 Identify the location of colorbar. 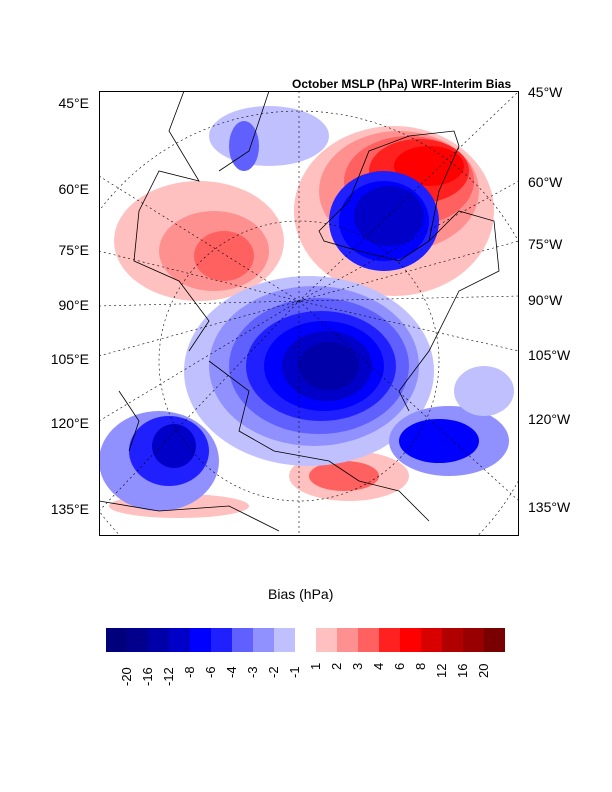
(305, 640).